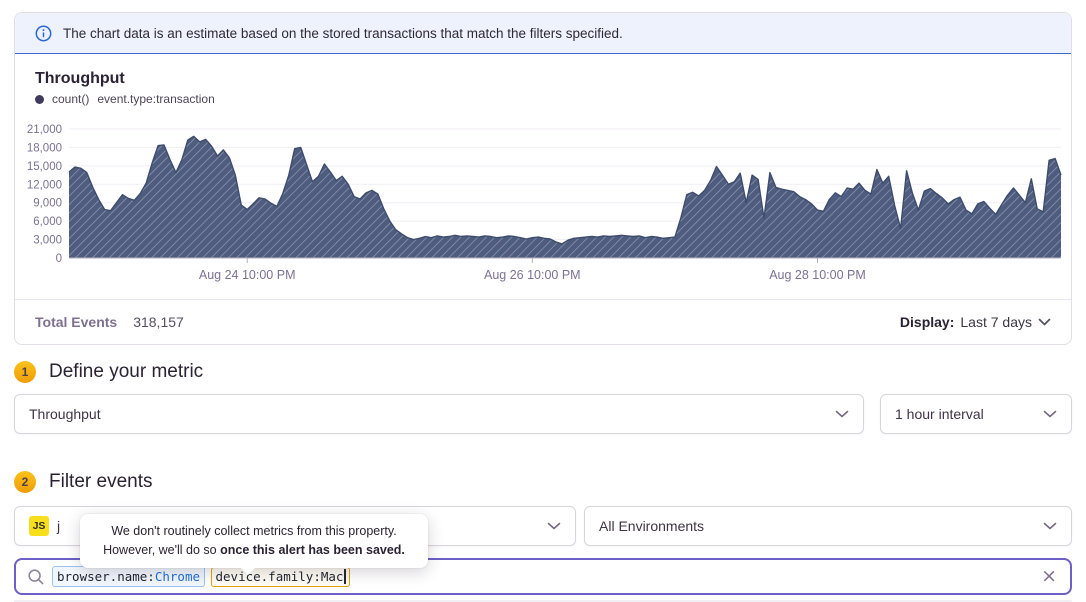  I want to click on clear-search-icon: ×, so click(1049, 576).